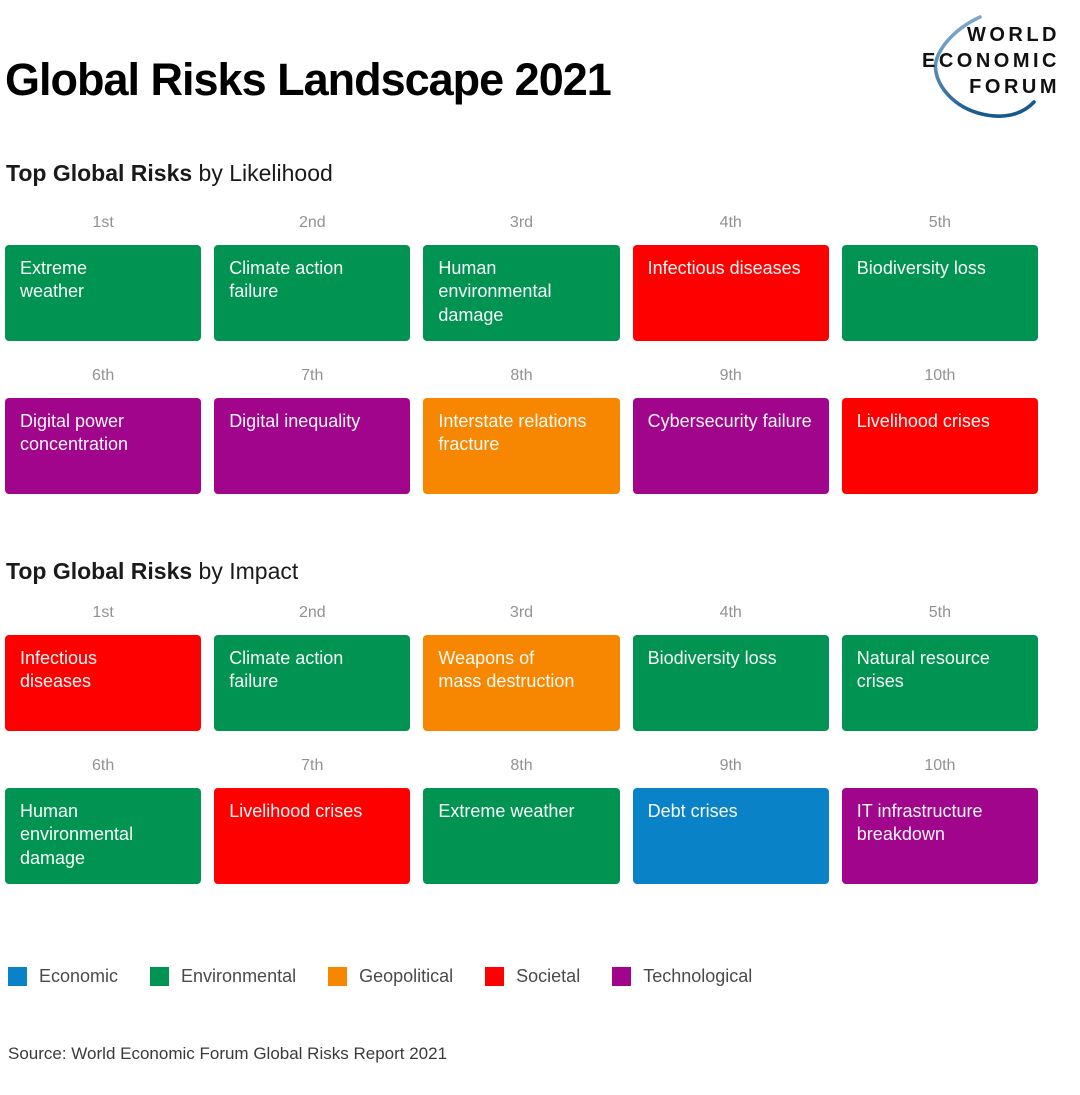  Describe the element at coordinates (74, 433) in the screenshot. I see `risk-card-label: Digital power concentration` at that location.